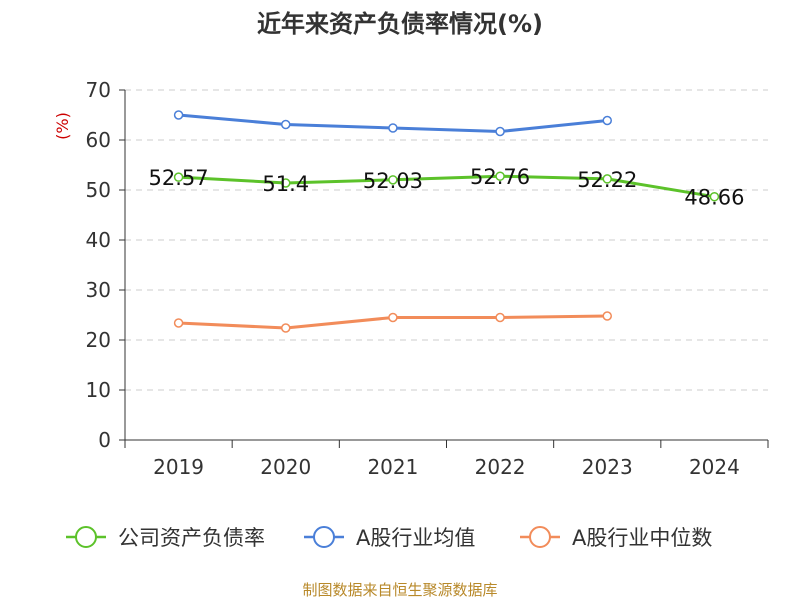  I want to click on y-tick-label: 30, so click(98, 290).